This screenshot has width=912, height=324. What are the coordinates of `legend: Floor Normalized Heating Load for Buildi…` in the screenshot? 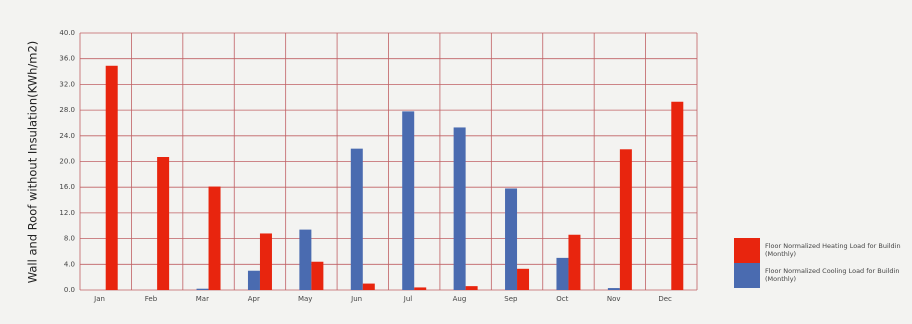 It's located at (817, 263).